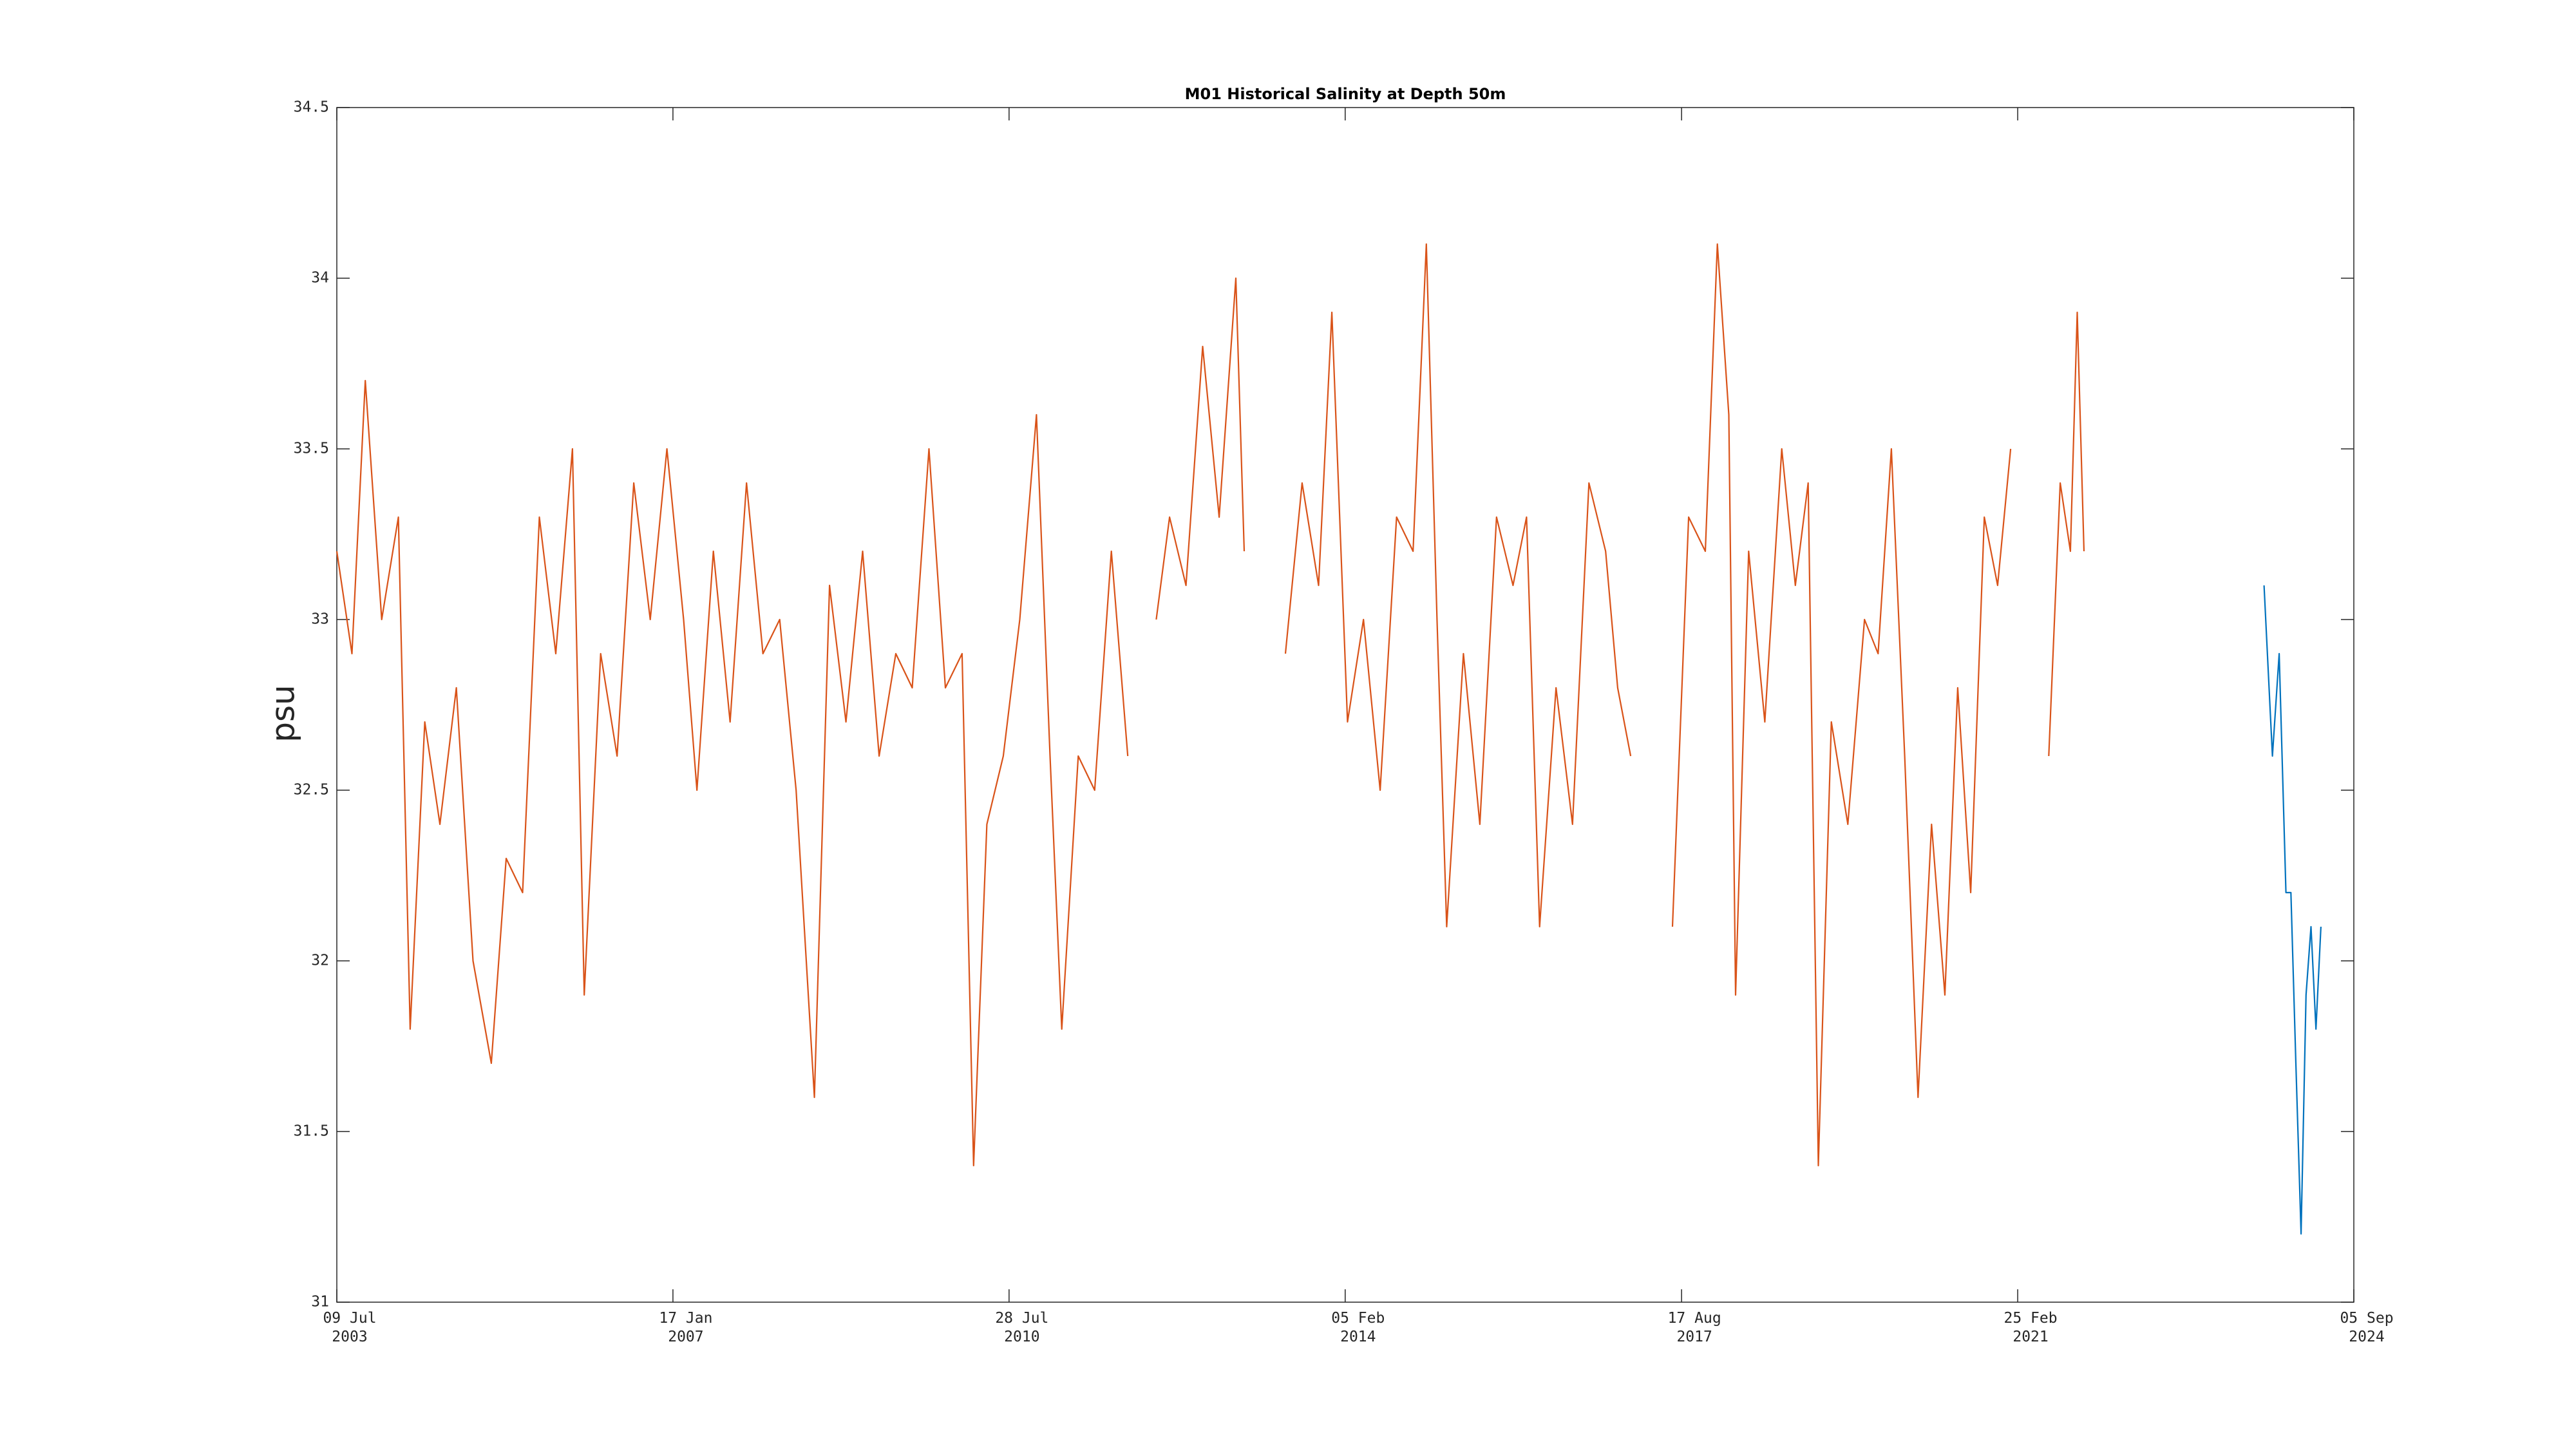  I want to click on x-tick-label: 05 Feb 2014, so click(1358, 1327).